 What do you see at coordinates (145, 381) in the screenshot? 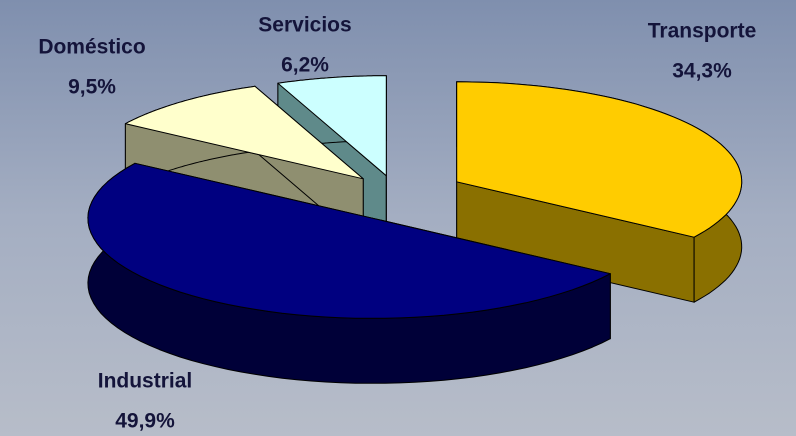
I see `slice-label: Industrial` at bounding box center [145, 381].